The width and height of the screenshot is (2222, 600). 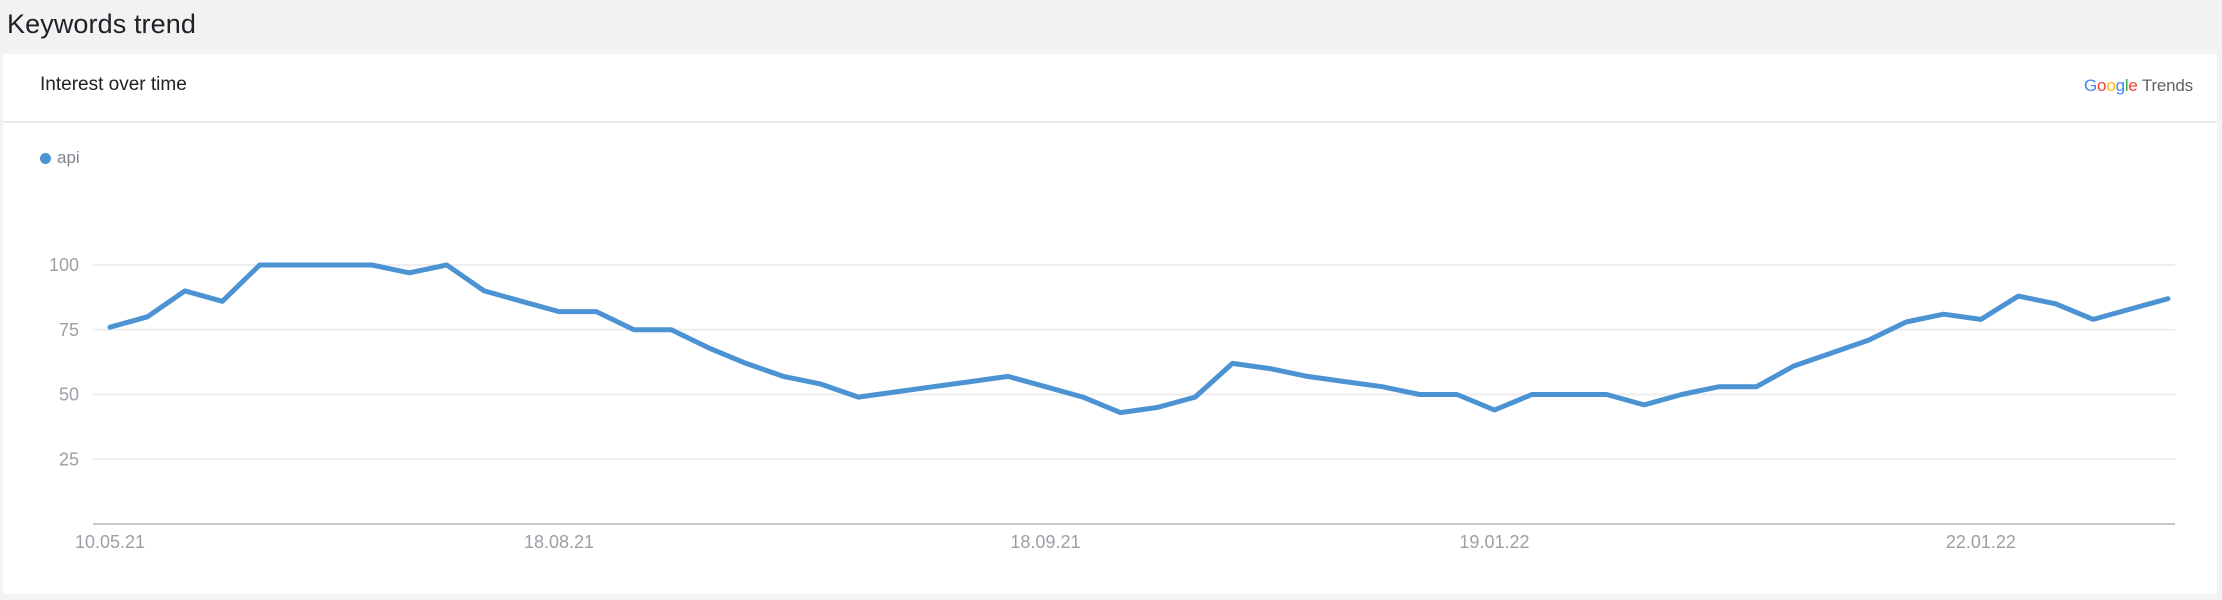 What do you see at coordinates (2167, 85) in the screenshot?
I see `brand-word: Trends` at bounding box center [2167, 85].